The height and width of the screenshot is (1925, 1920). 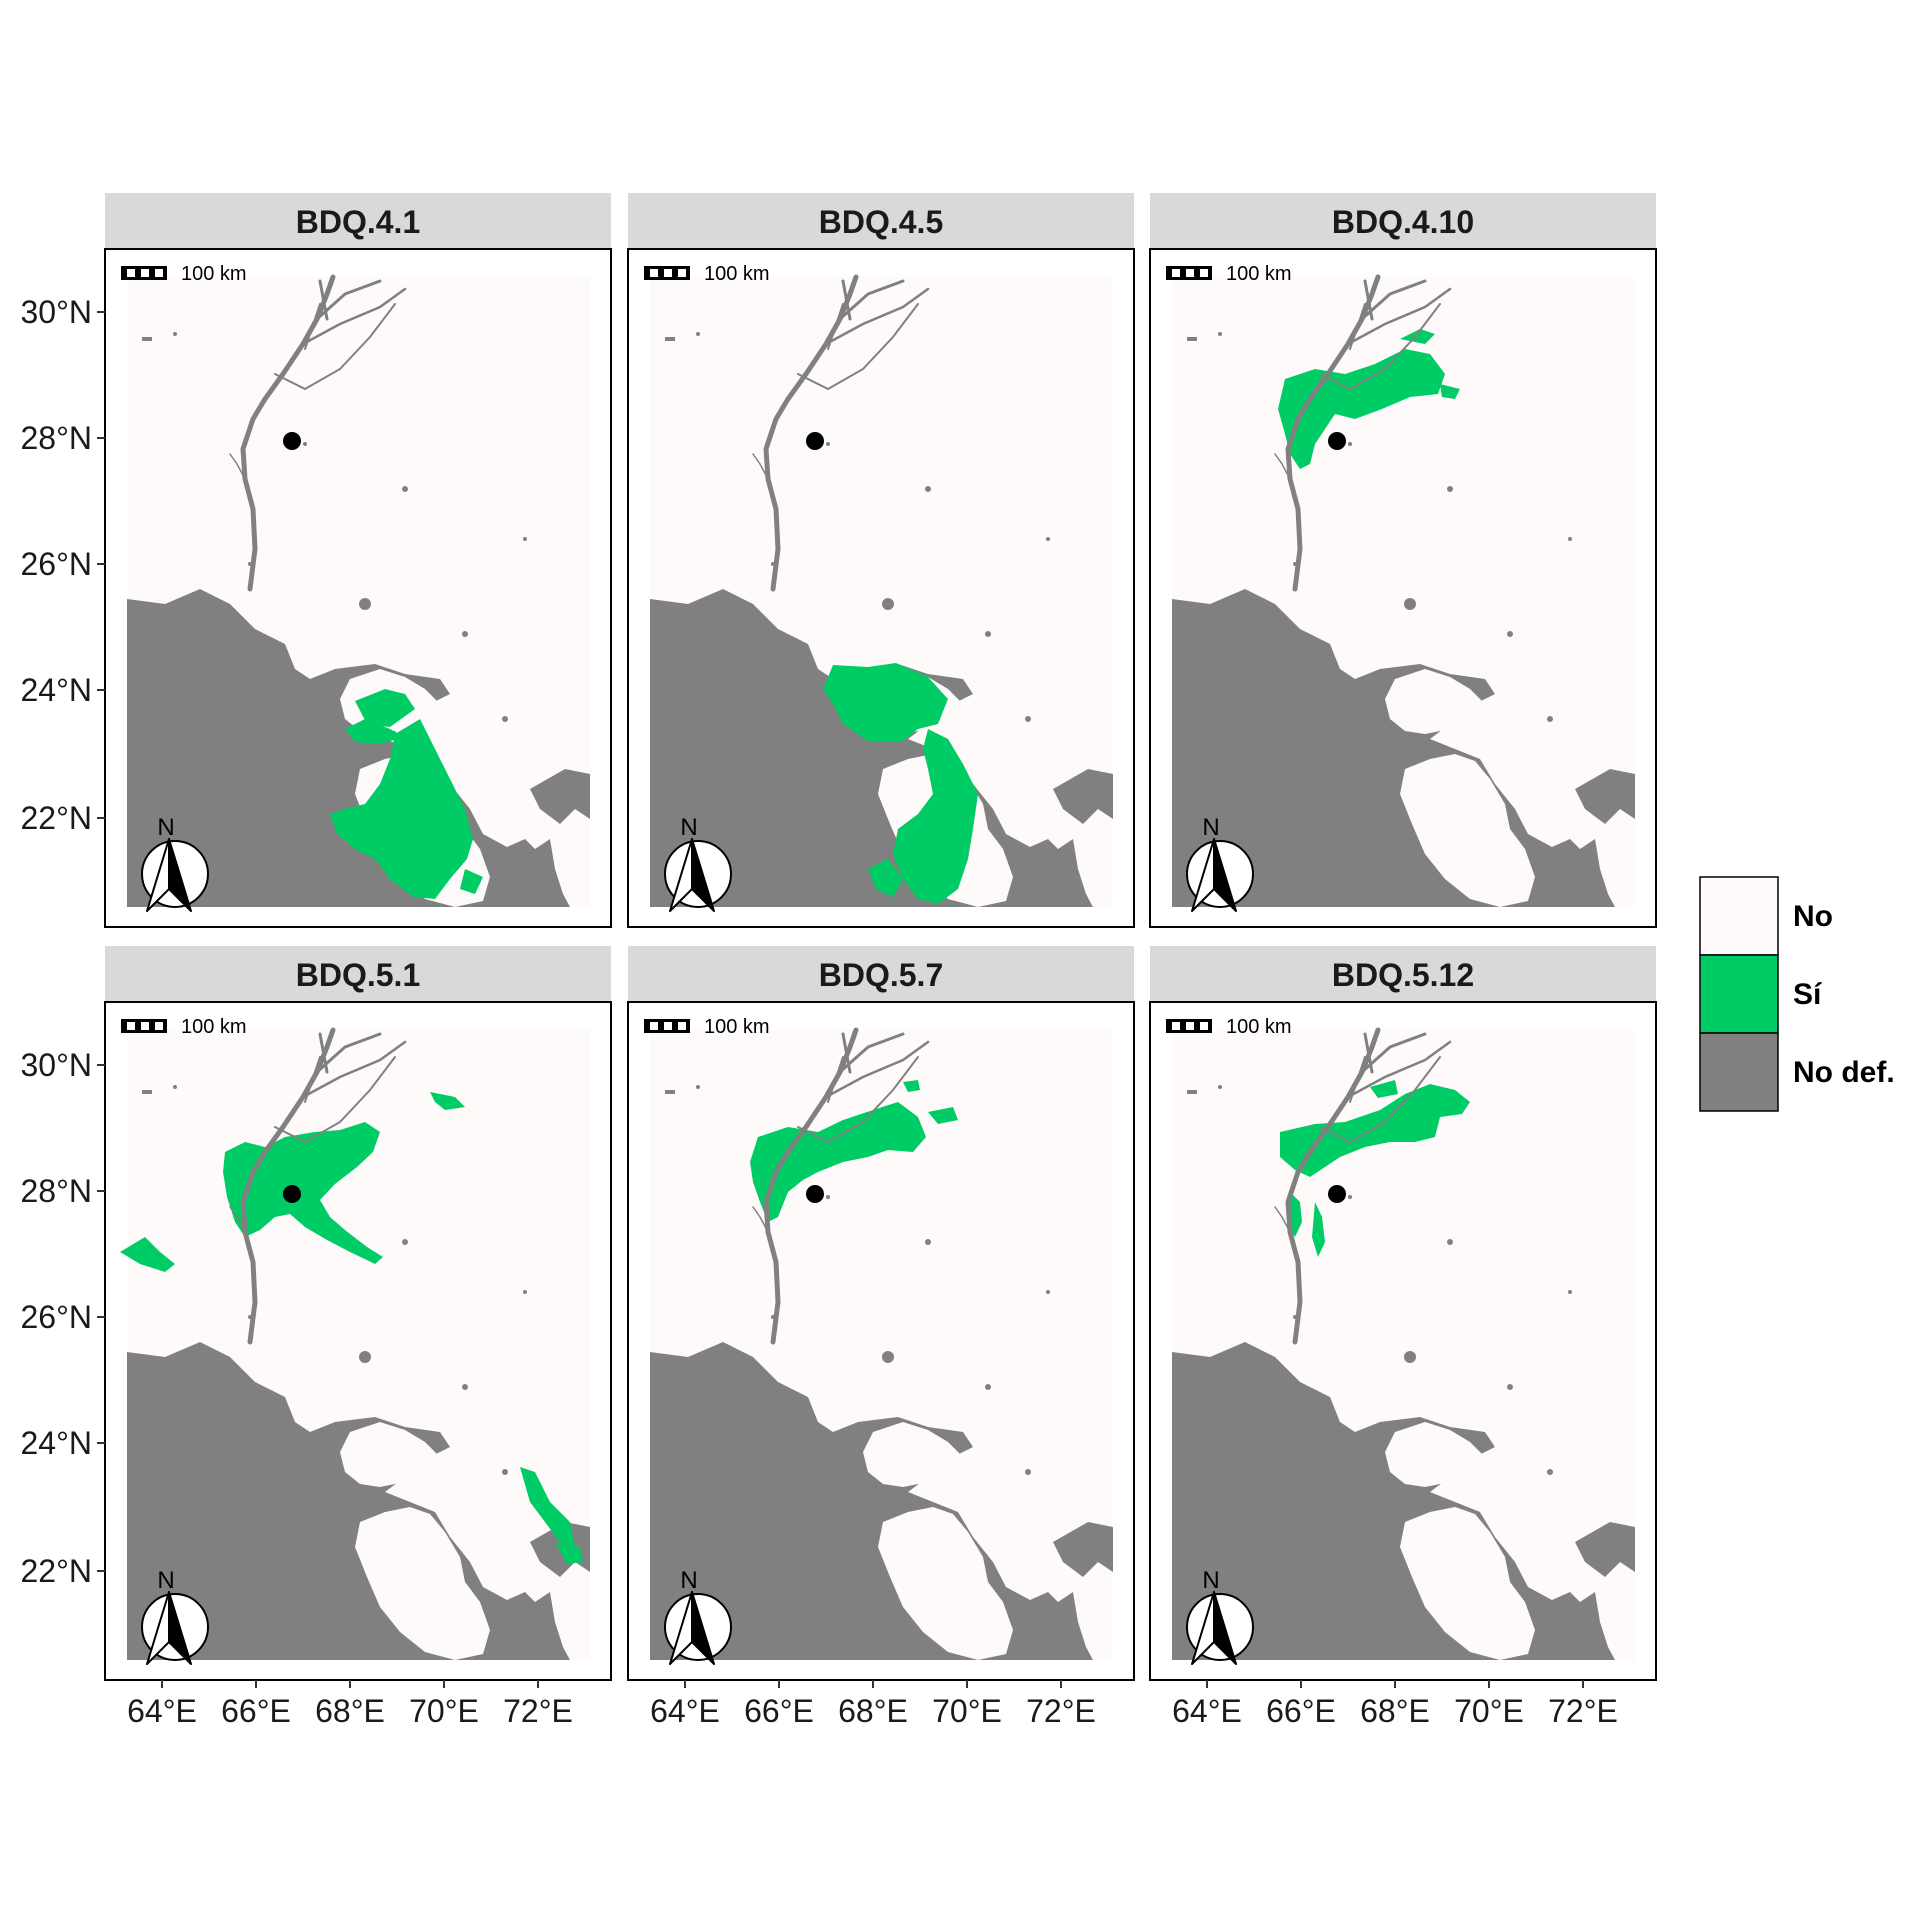 I want to click on legend-key-si, so click(x=1739, y=994).